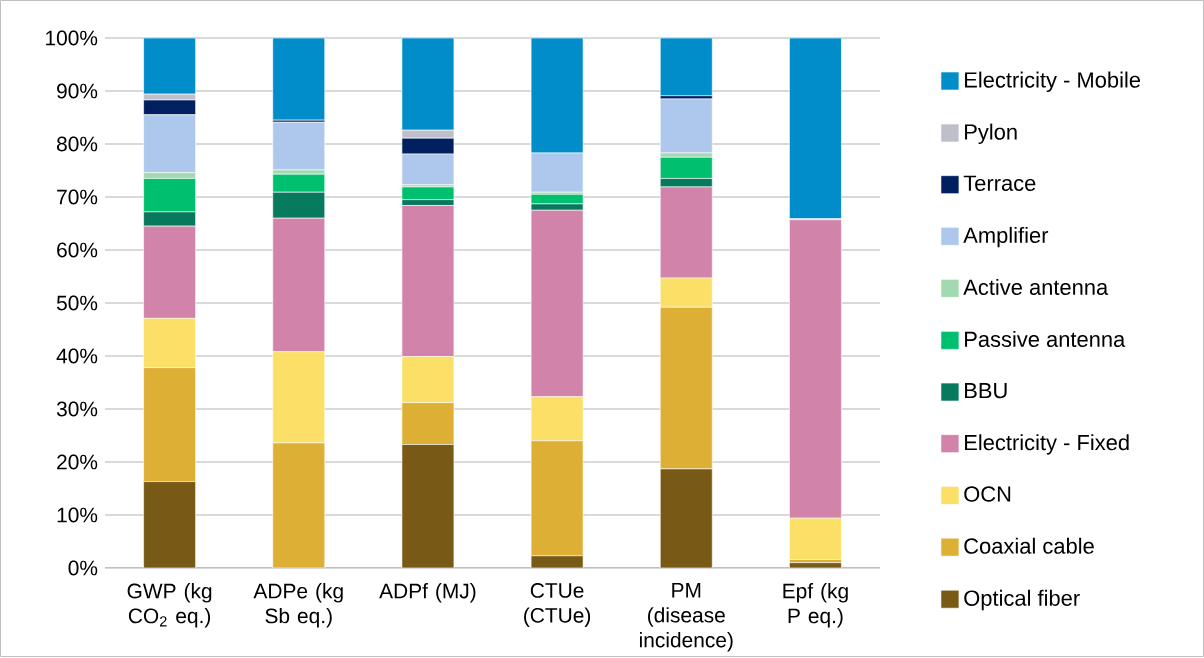 Image resolution: width=1204 pixels, height=658 pixels. I want to click on y-tick-label: 10%, so click(77, 515).